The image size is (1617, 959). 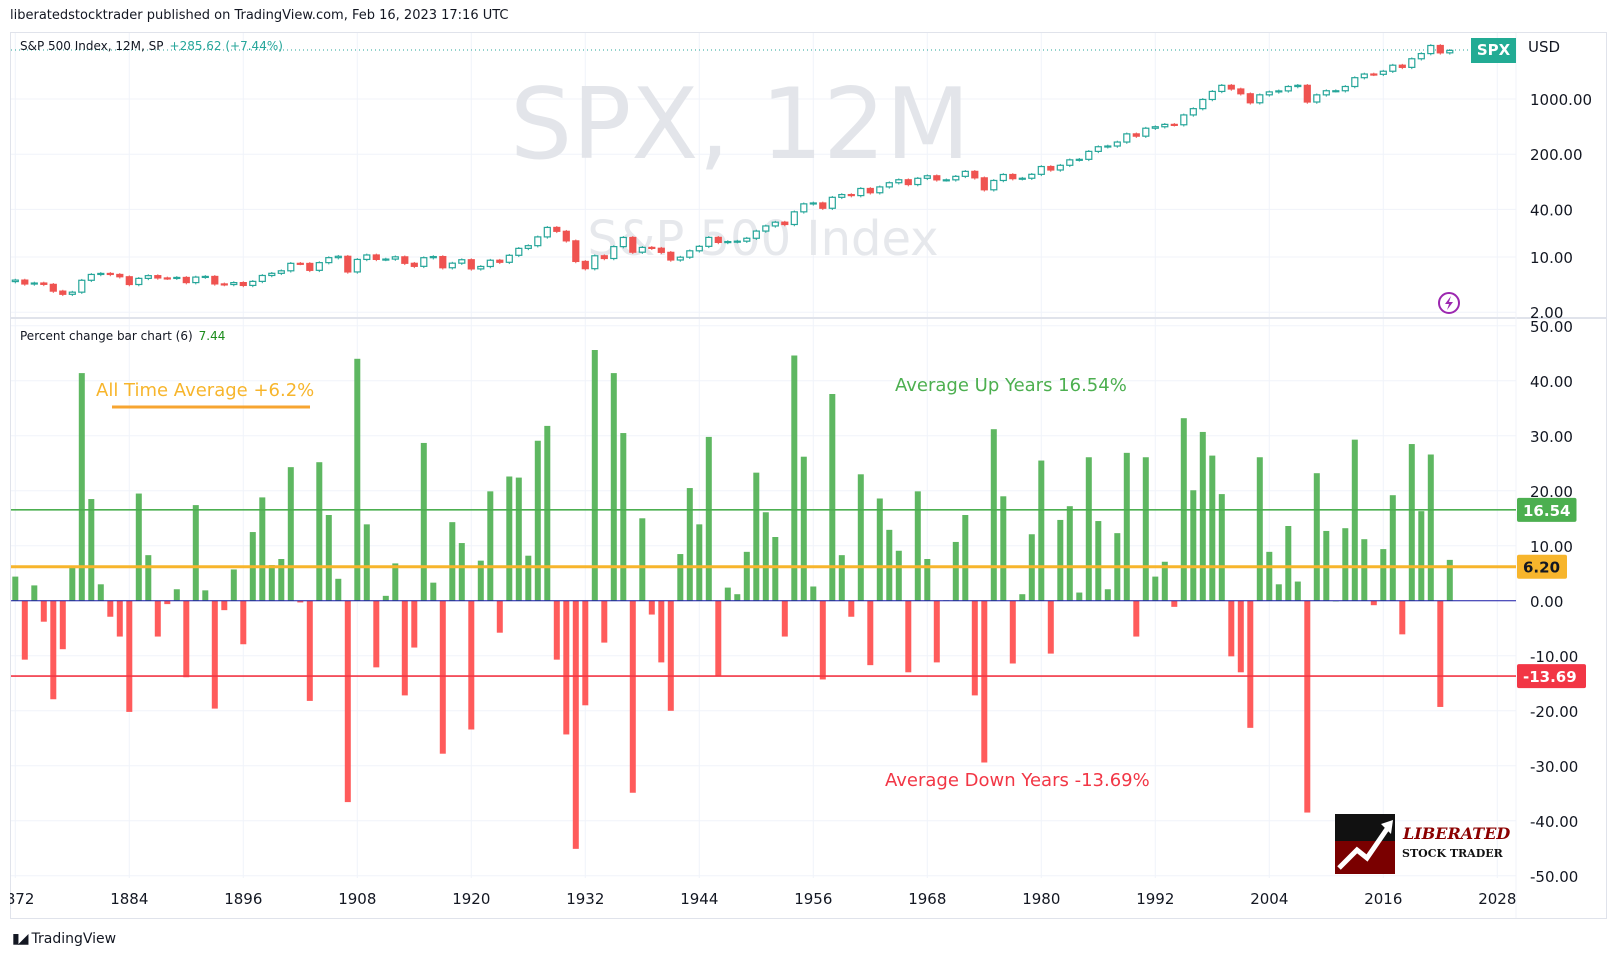 I want to click on percent-tick-label: 30.00, so click(x=1551, y=437).